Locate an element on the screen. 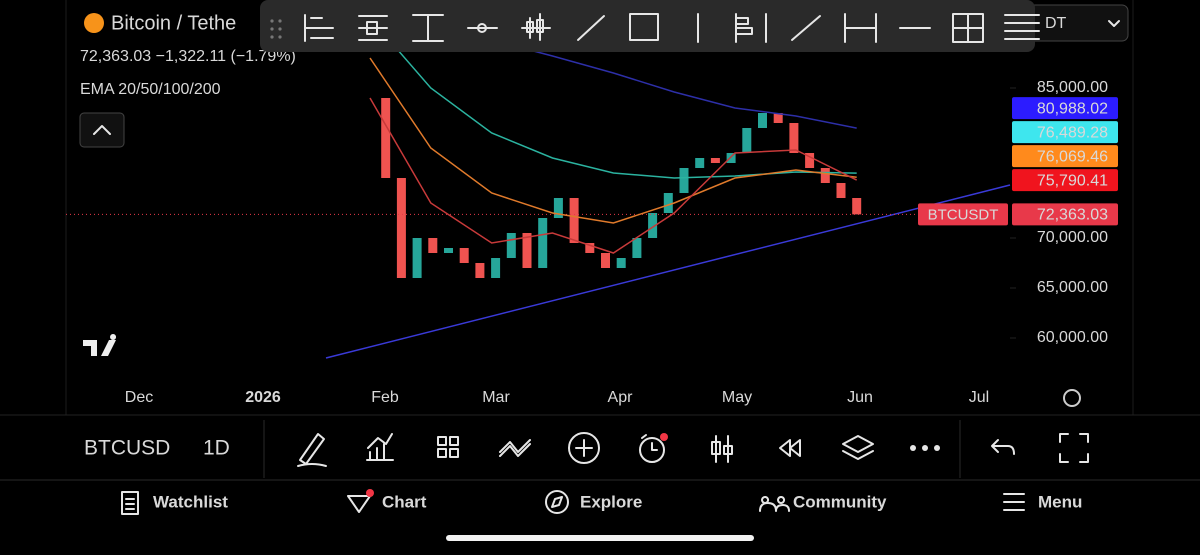 The height and width of the screenshot is (555, 1200). nav-item: Community is located at coordinates (840, 501).